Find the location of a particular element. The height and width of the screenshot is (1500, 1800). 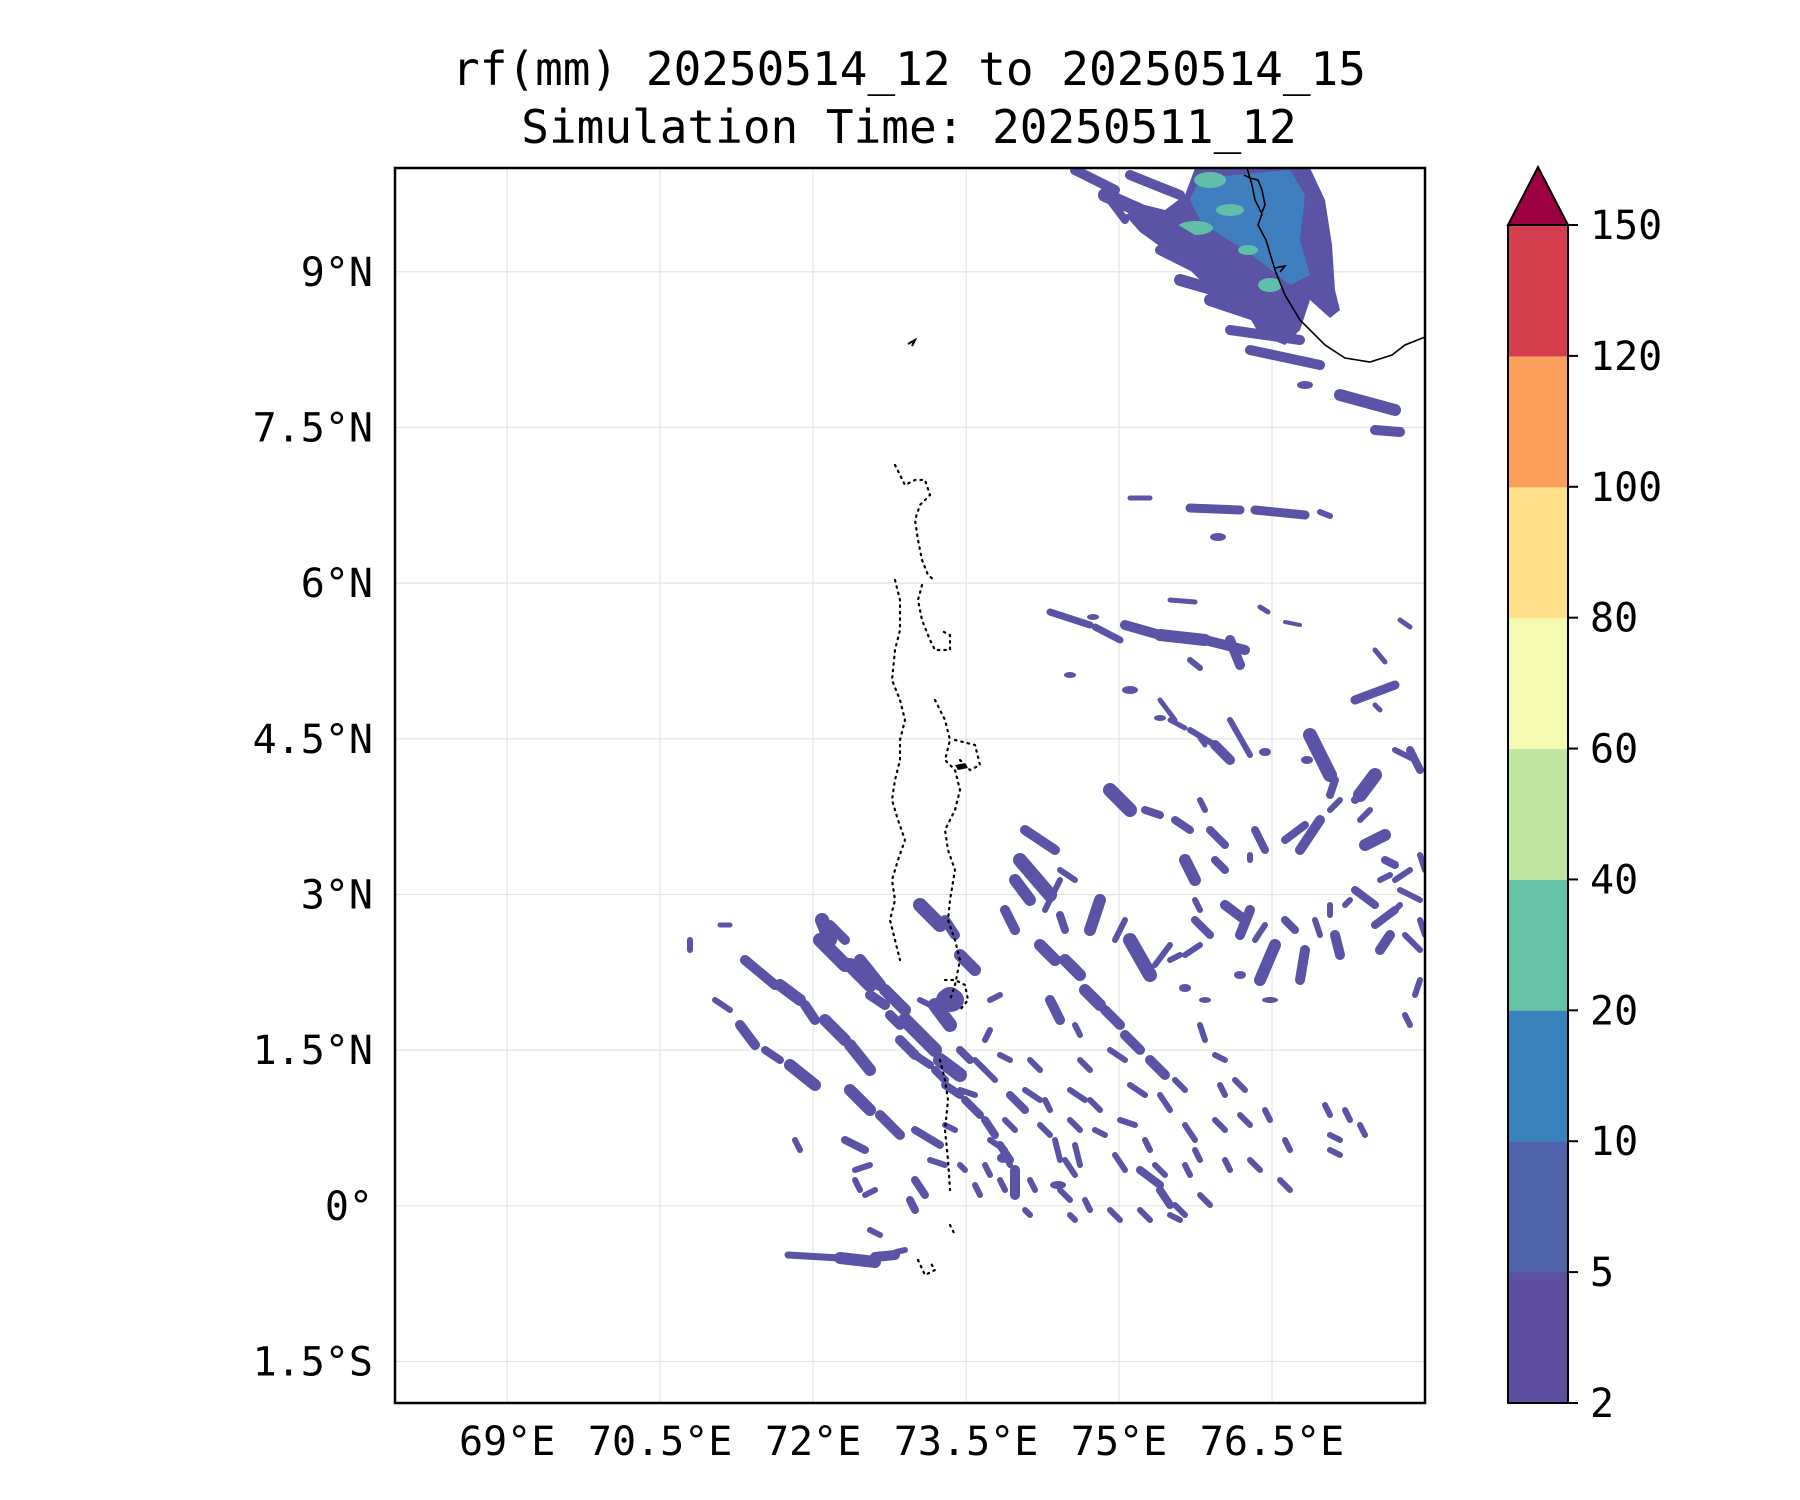

lakshadweep-island is located at coordinates (912, 342).